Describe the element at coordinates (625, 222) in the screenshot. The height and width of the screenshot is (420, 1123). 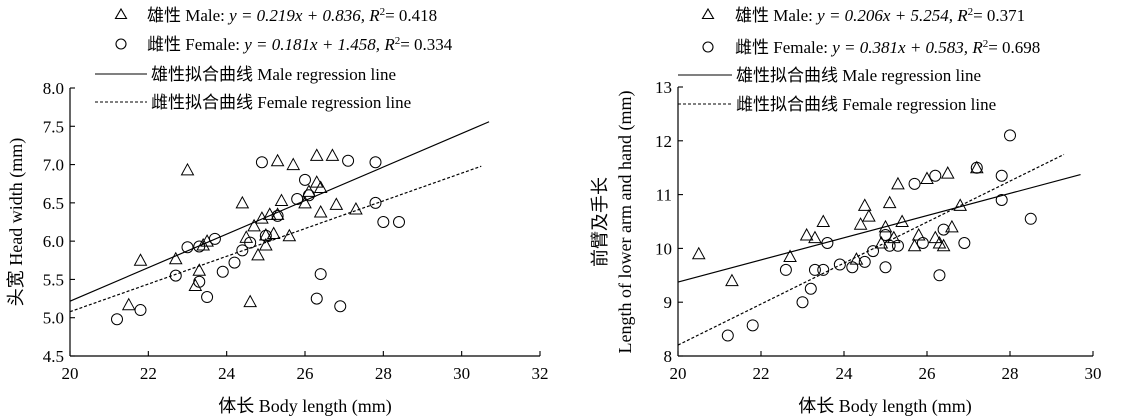
I see `chart2-y-axis-title-en: Length of lower arm and hand (mm)` at that location.